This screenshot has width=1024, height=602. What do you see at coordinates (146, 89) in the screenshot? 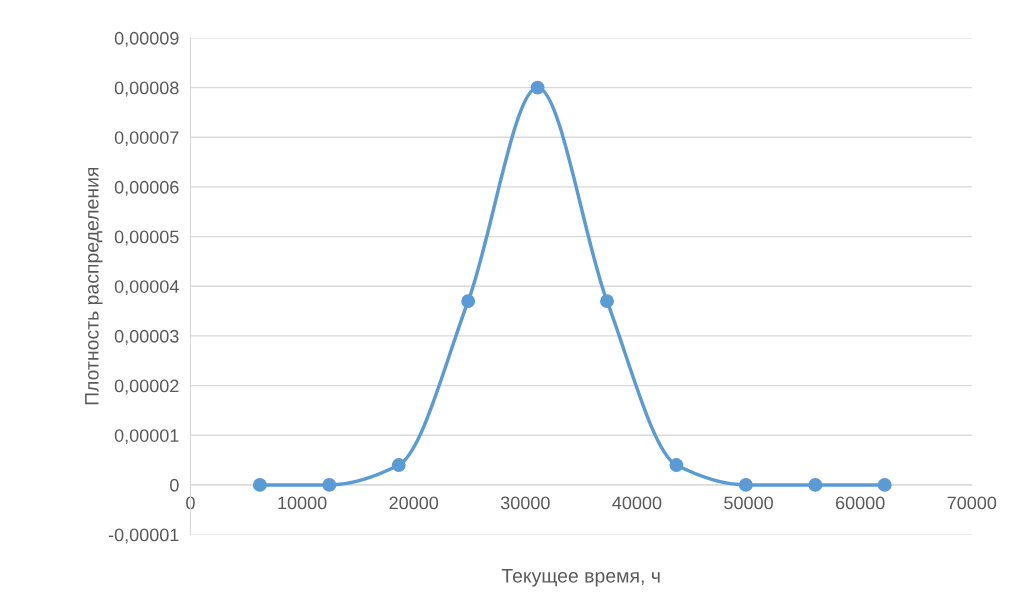
I see `y-tick-label: 0,00008` at bounding box center [146, 89].